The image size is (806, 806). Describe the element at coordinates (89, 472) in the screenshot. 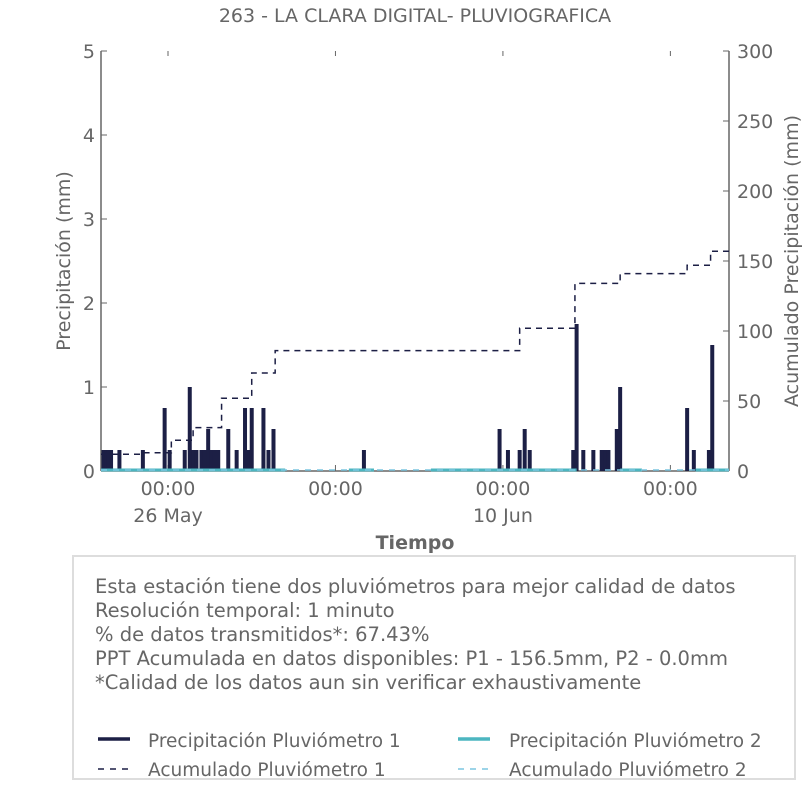

I see `y-tick-label: 0` at that location.